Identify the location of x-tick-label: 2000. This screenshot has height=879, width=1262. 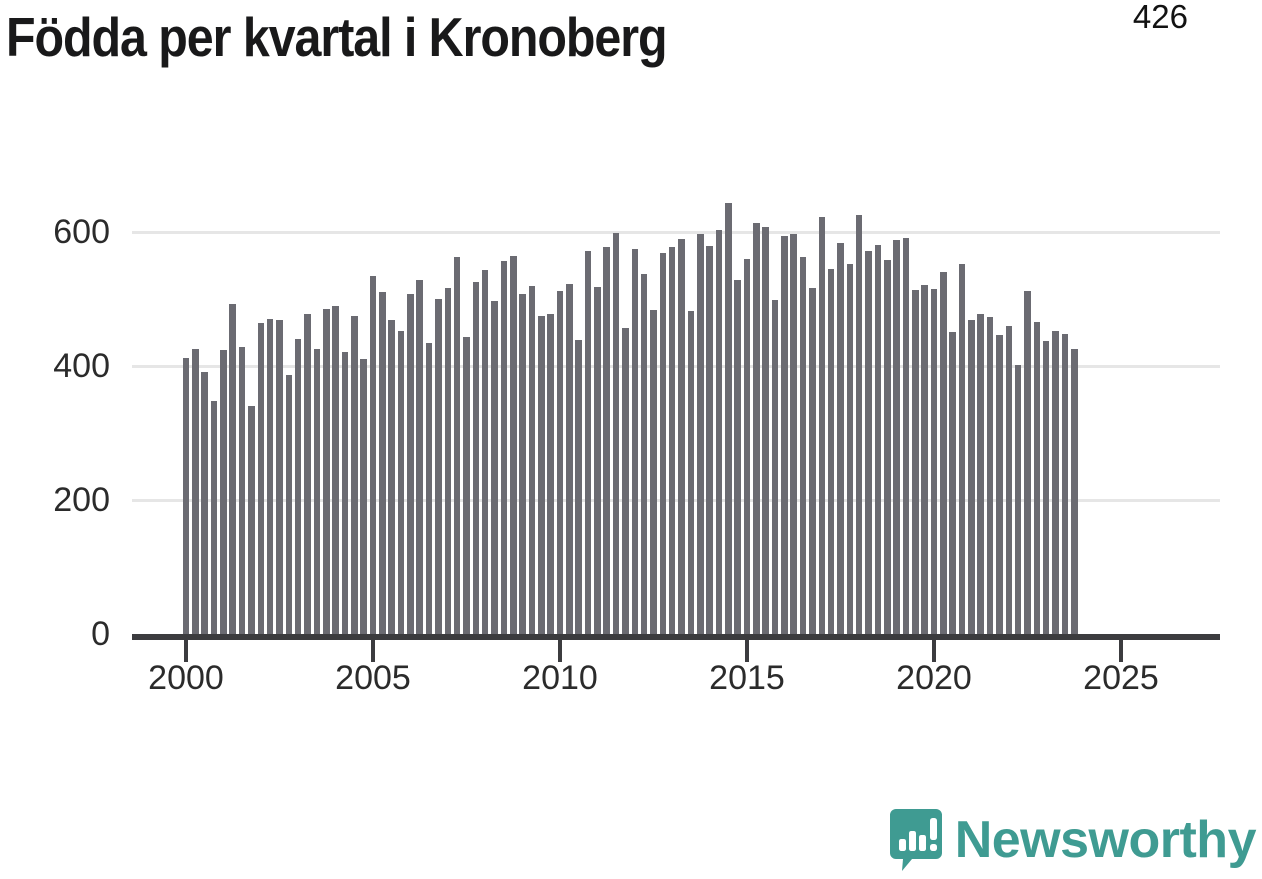
(186, 678).